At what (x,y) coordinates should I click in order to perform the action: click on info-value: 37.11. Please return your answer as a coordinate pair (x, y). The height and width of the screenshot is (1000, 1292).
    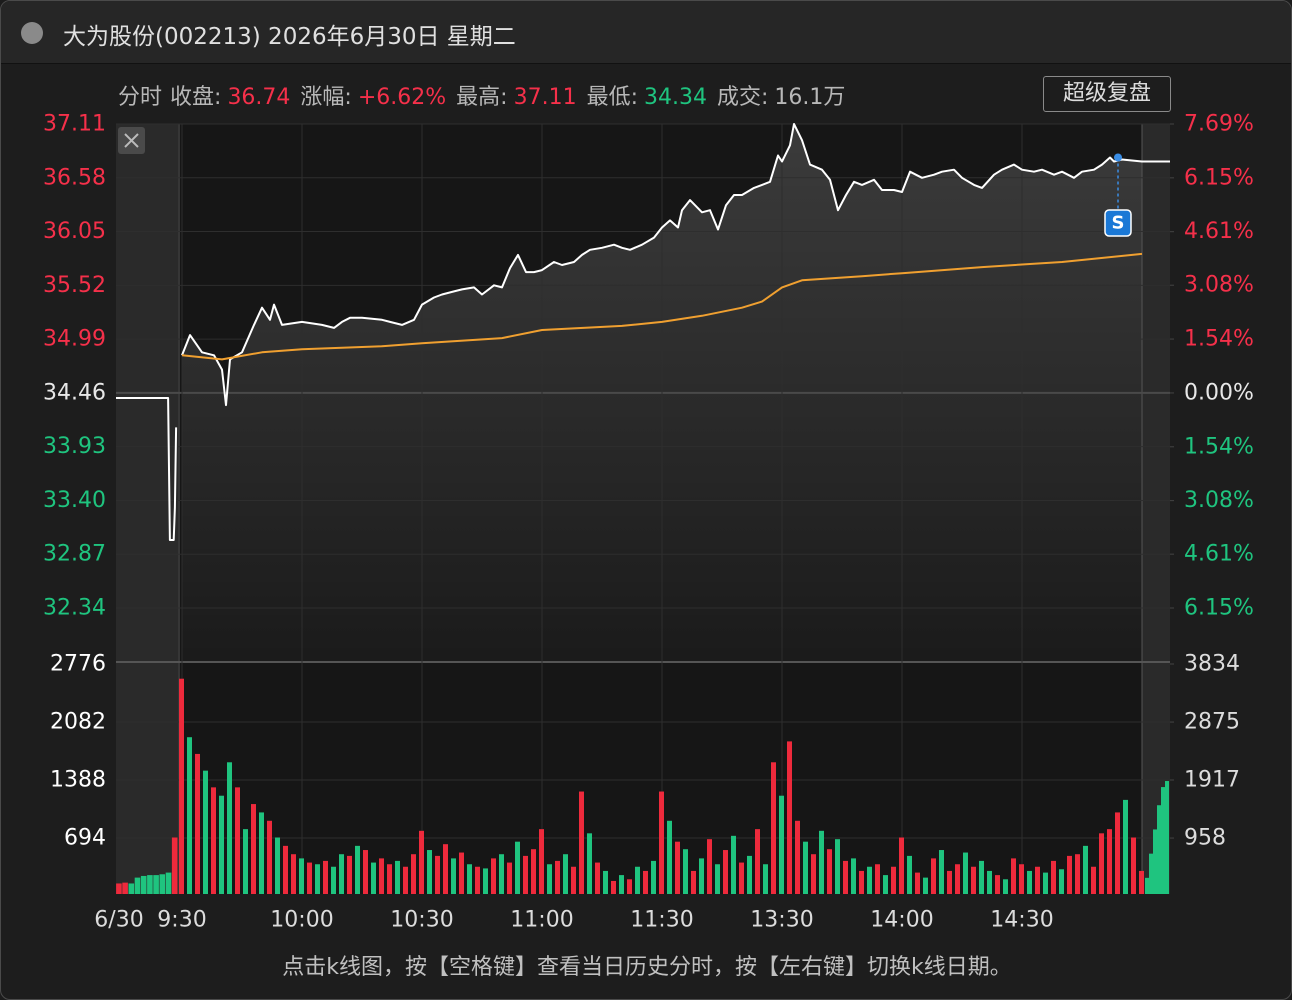
    Looking at the image, I should click on (545, 97).